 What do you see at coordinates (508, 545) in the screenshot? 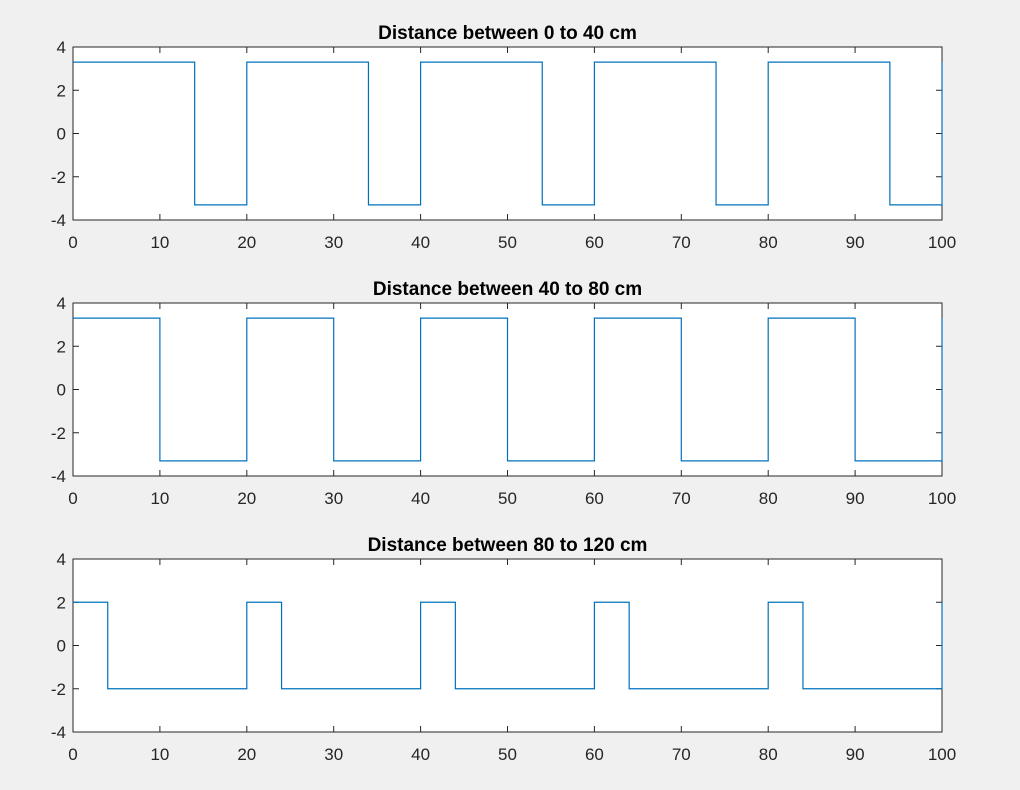
I see `chart-title: Distance between 80 to 120 cm` at bounding box center [508, 545].